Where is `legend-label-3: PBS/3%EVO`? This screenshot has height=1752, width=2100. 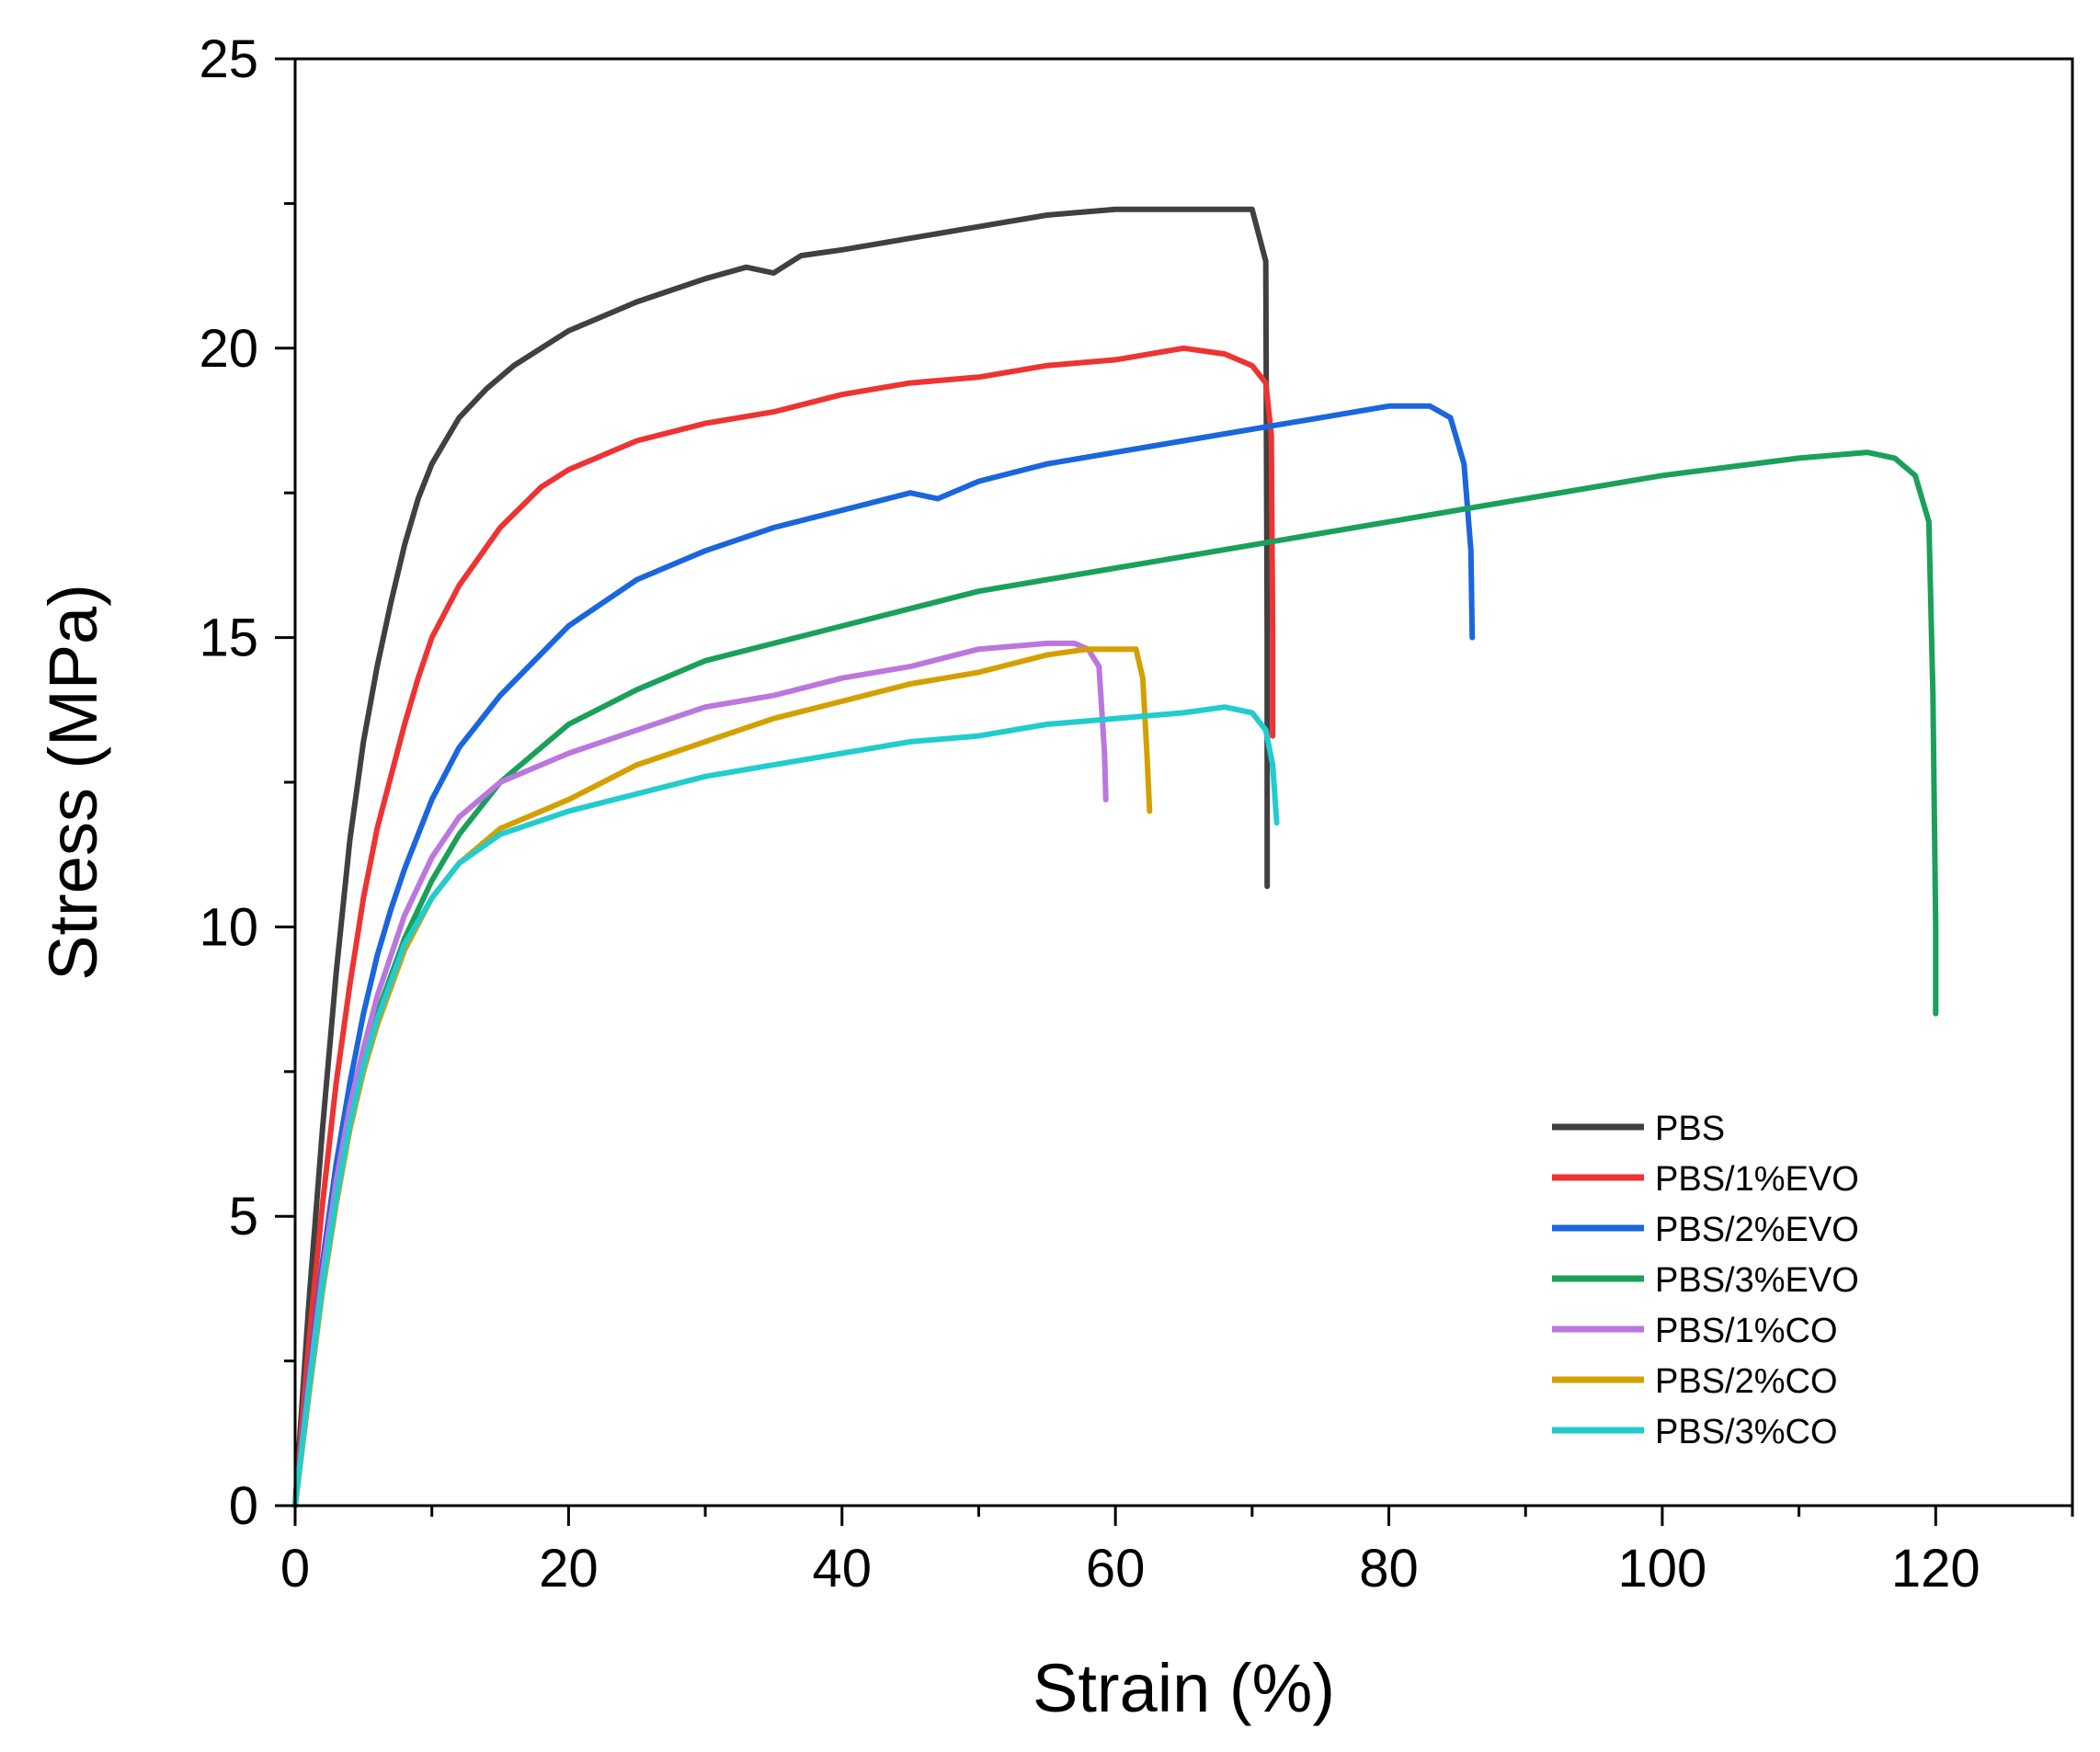
legend-label-3: PBS/3%EVO is located at coordinates (1757, 1280).